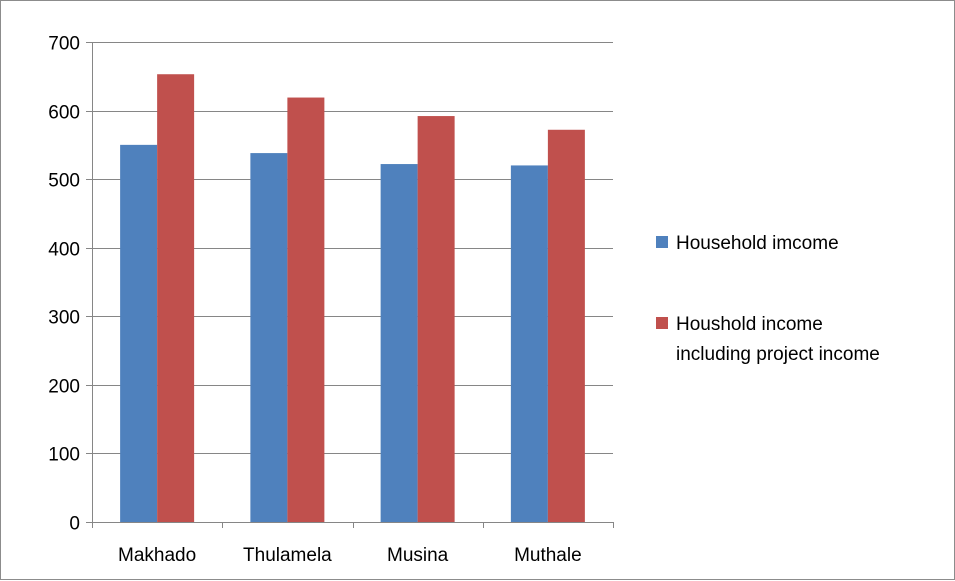  Describe the element at coordinates (778, 354) in the screenshot. I see `legend-label: including project income` at that location.